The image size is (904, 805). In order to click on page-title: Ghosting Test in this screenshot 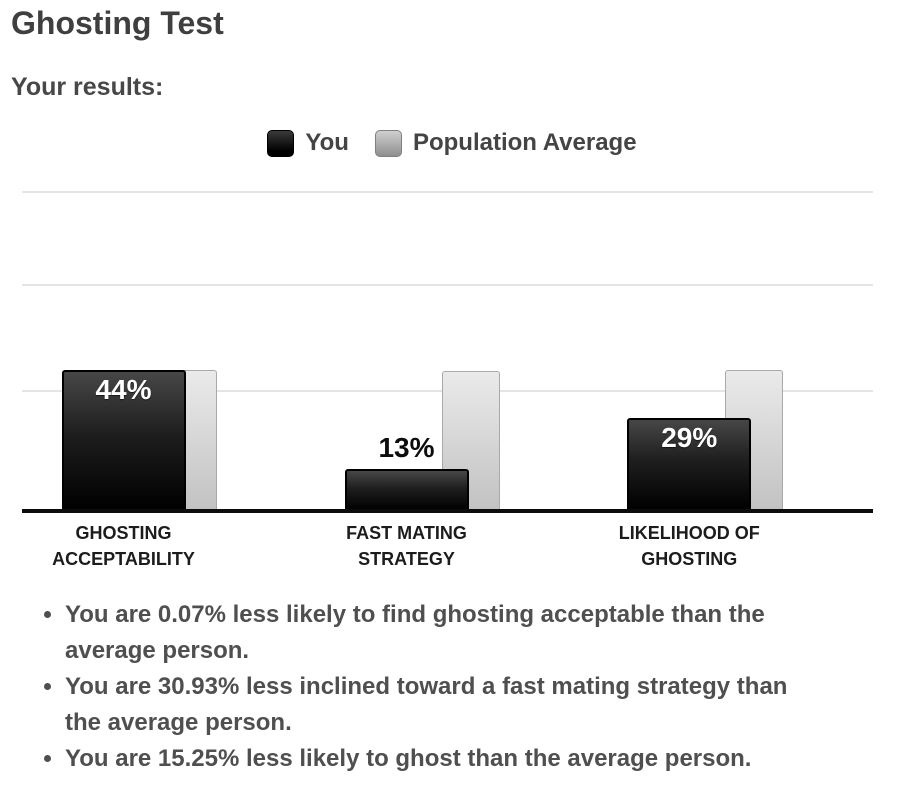, I will do `click(117, 23)`.